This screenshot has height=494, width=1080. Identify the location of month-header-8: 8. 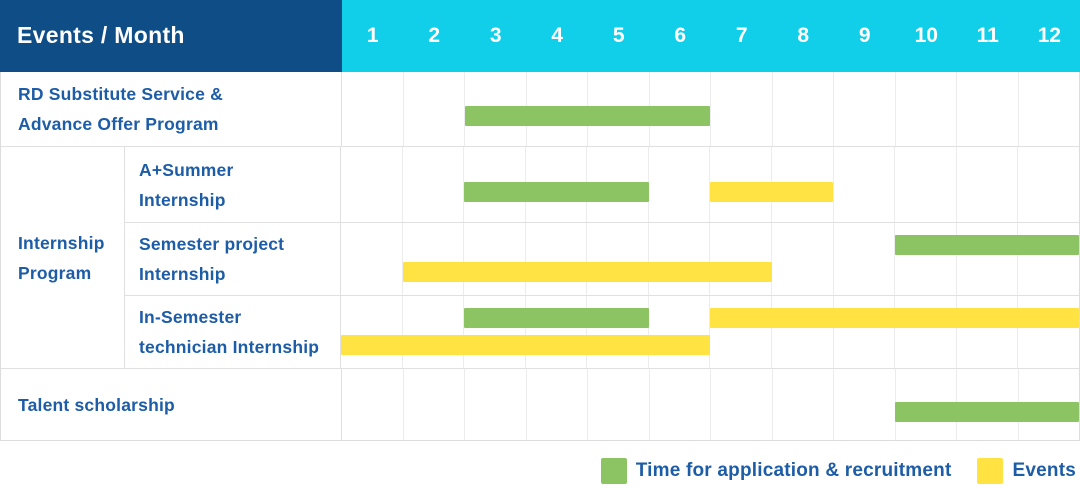
(803, 35).